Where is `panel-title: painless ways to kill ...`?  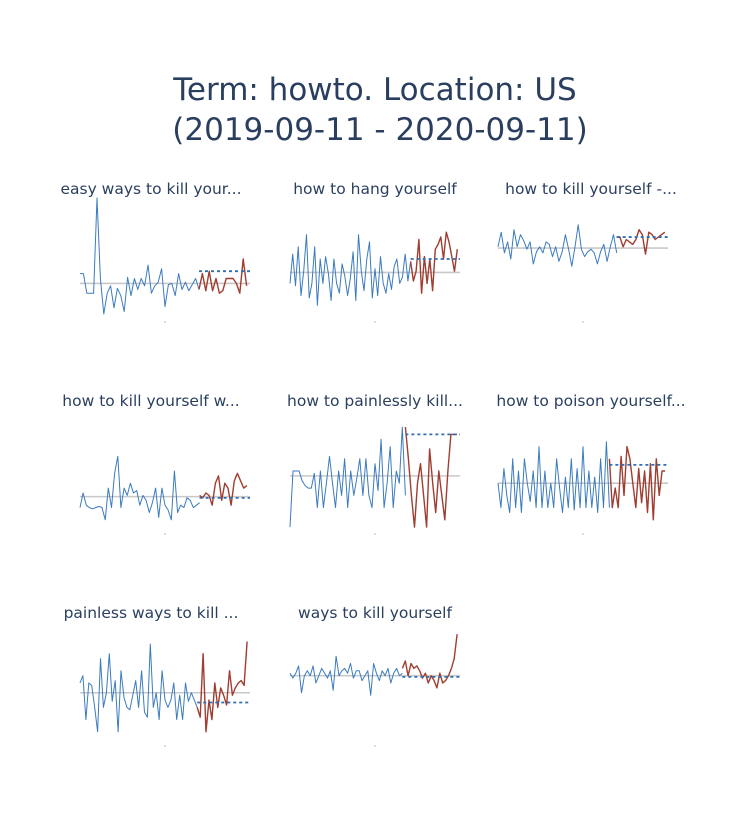 panel-title: painless ways to kill ... is located at coordinates (151, 613).